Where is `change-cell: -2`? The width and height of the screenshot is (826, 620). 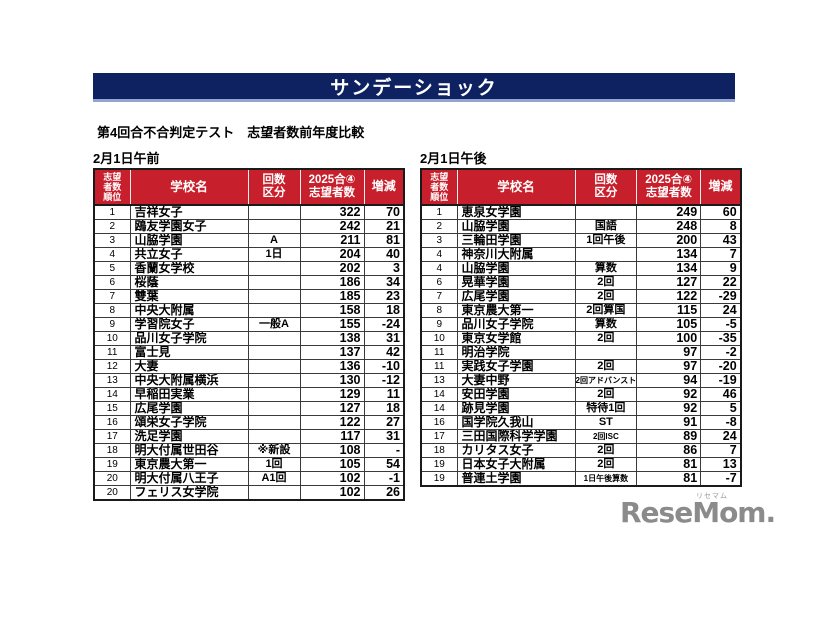
change-cell: -2 is located at coordinates (721, 352).